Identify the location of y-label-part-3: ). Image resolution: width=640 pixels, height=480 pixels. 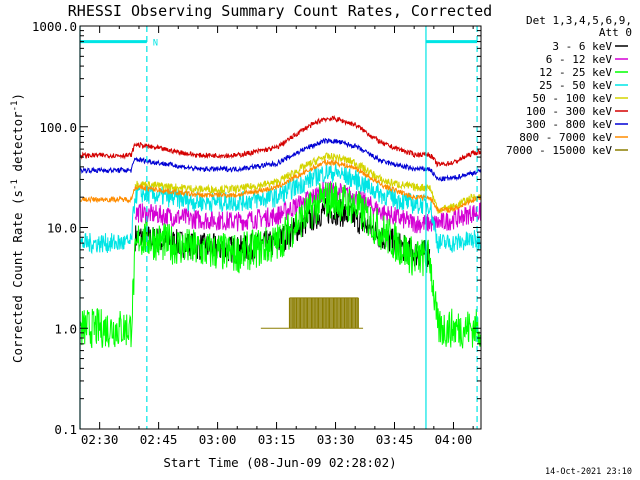
(17, 97).